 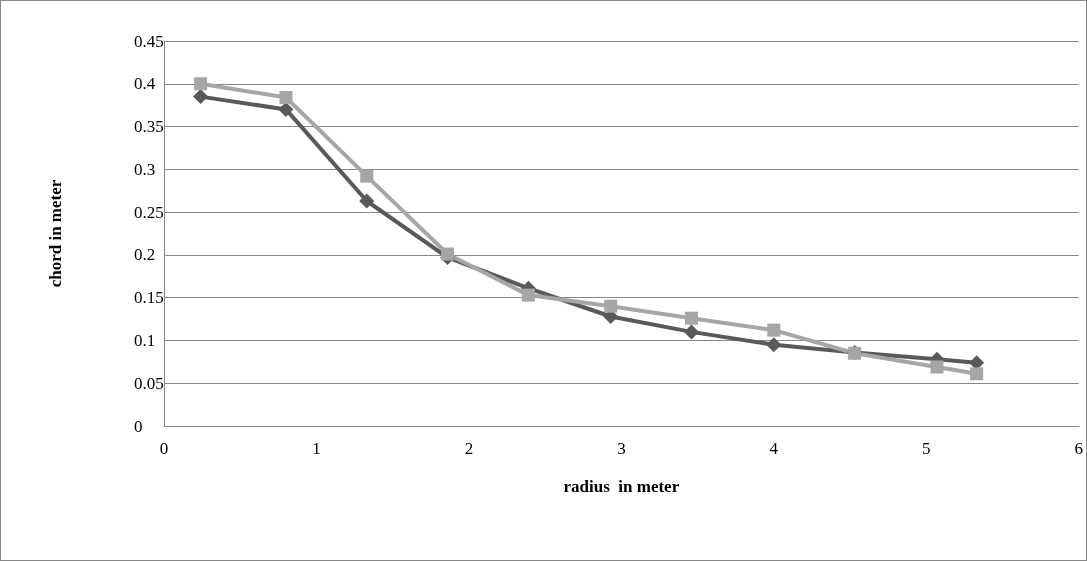 I want to click on y-tick-label: 0.35, so click(x=149, y=127).